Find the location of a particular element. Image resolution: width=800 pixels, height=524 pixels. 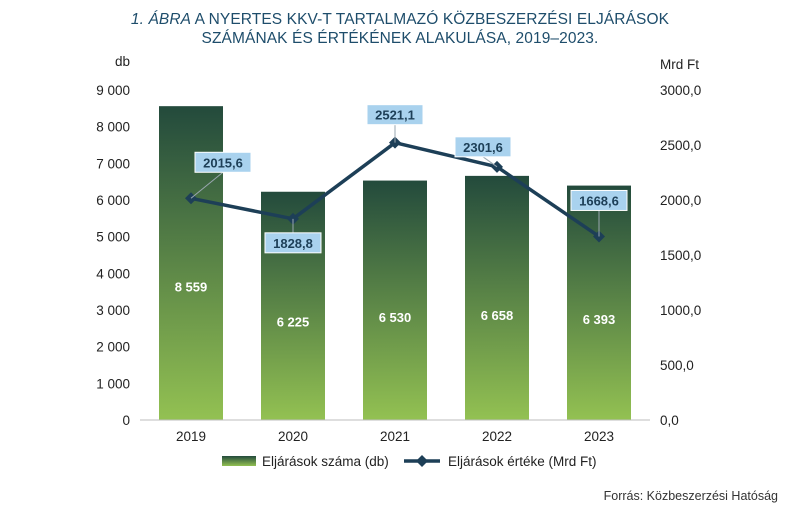

callout-box-2020 is located at coordinates (293, 243).